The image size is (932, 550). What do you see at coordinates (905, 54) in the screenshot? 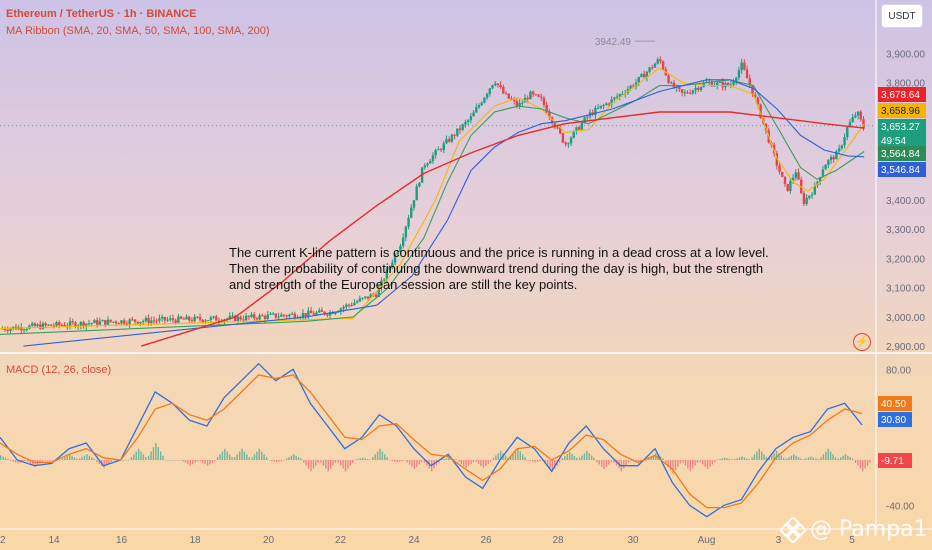
I see `price-axis-tick: 3,900.00` at bounding box center [905, 54].